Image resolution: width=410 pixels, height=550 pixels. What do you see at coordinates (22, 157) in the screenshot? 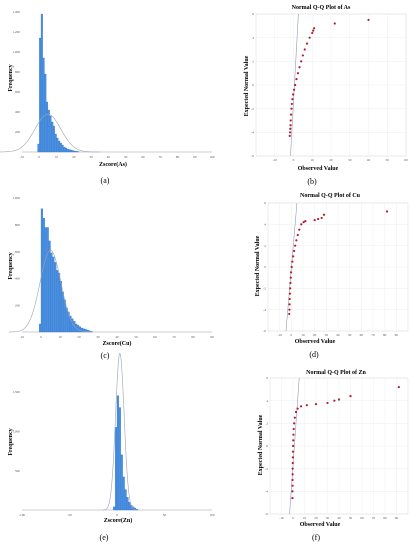
I see `x-tick-label: -10` at bounding box center [22, 157].